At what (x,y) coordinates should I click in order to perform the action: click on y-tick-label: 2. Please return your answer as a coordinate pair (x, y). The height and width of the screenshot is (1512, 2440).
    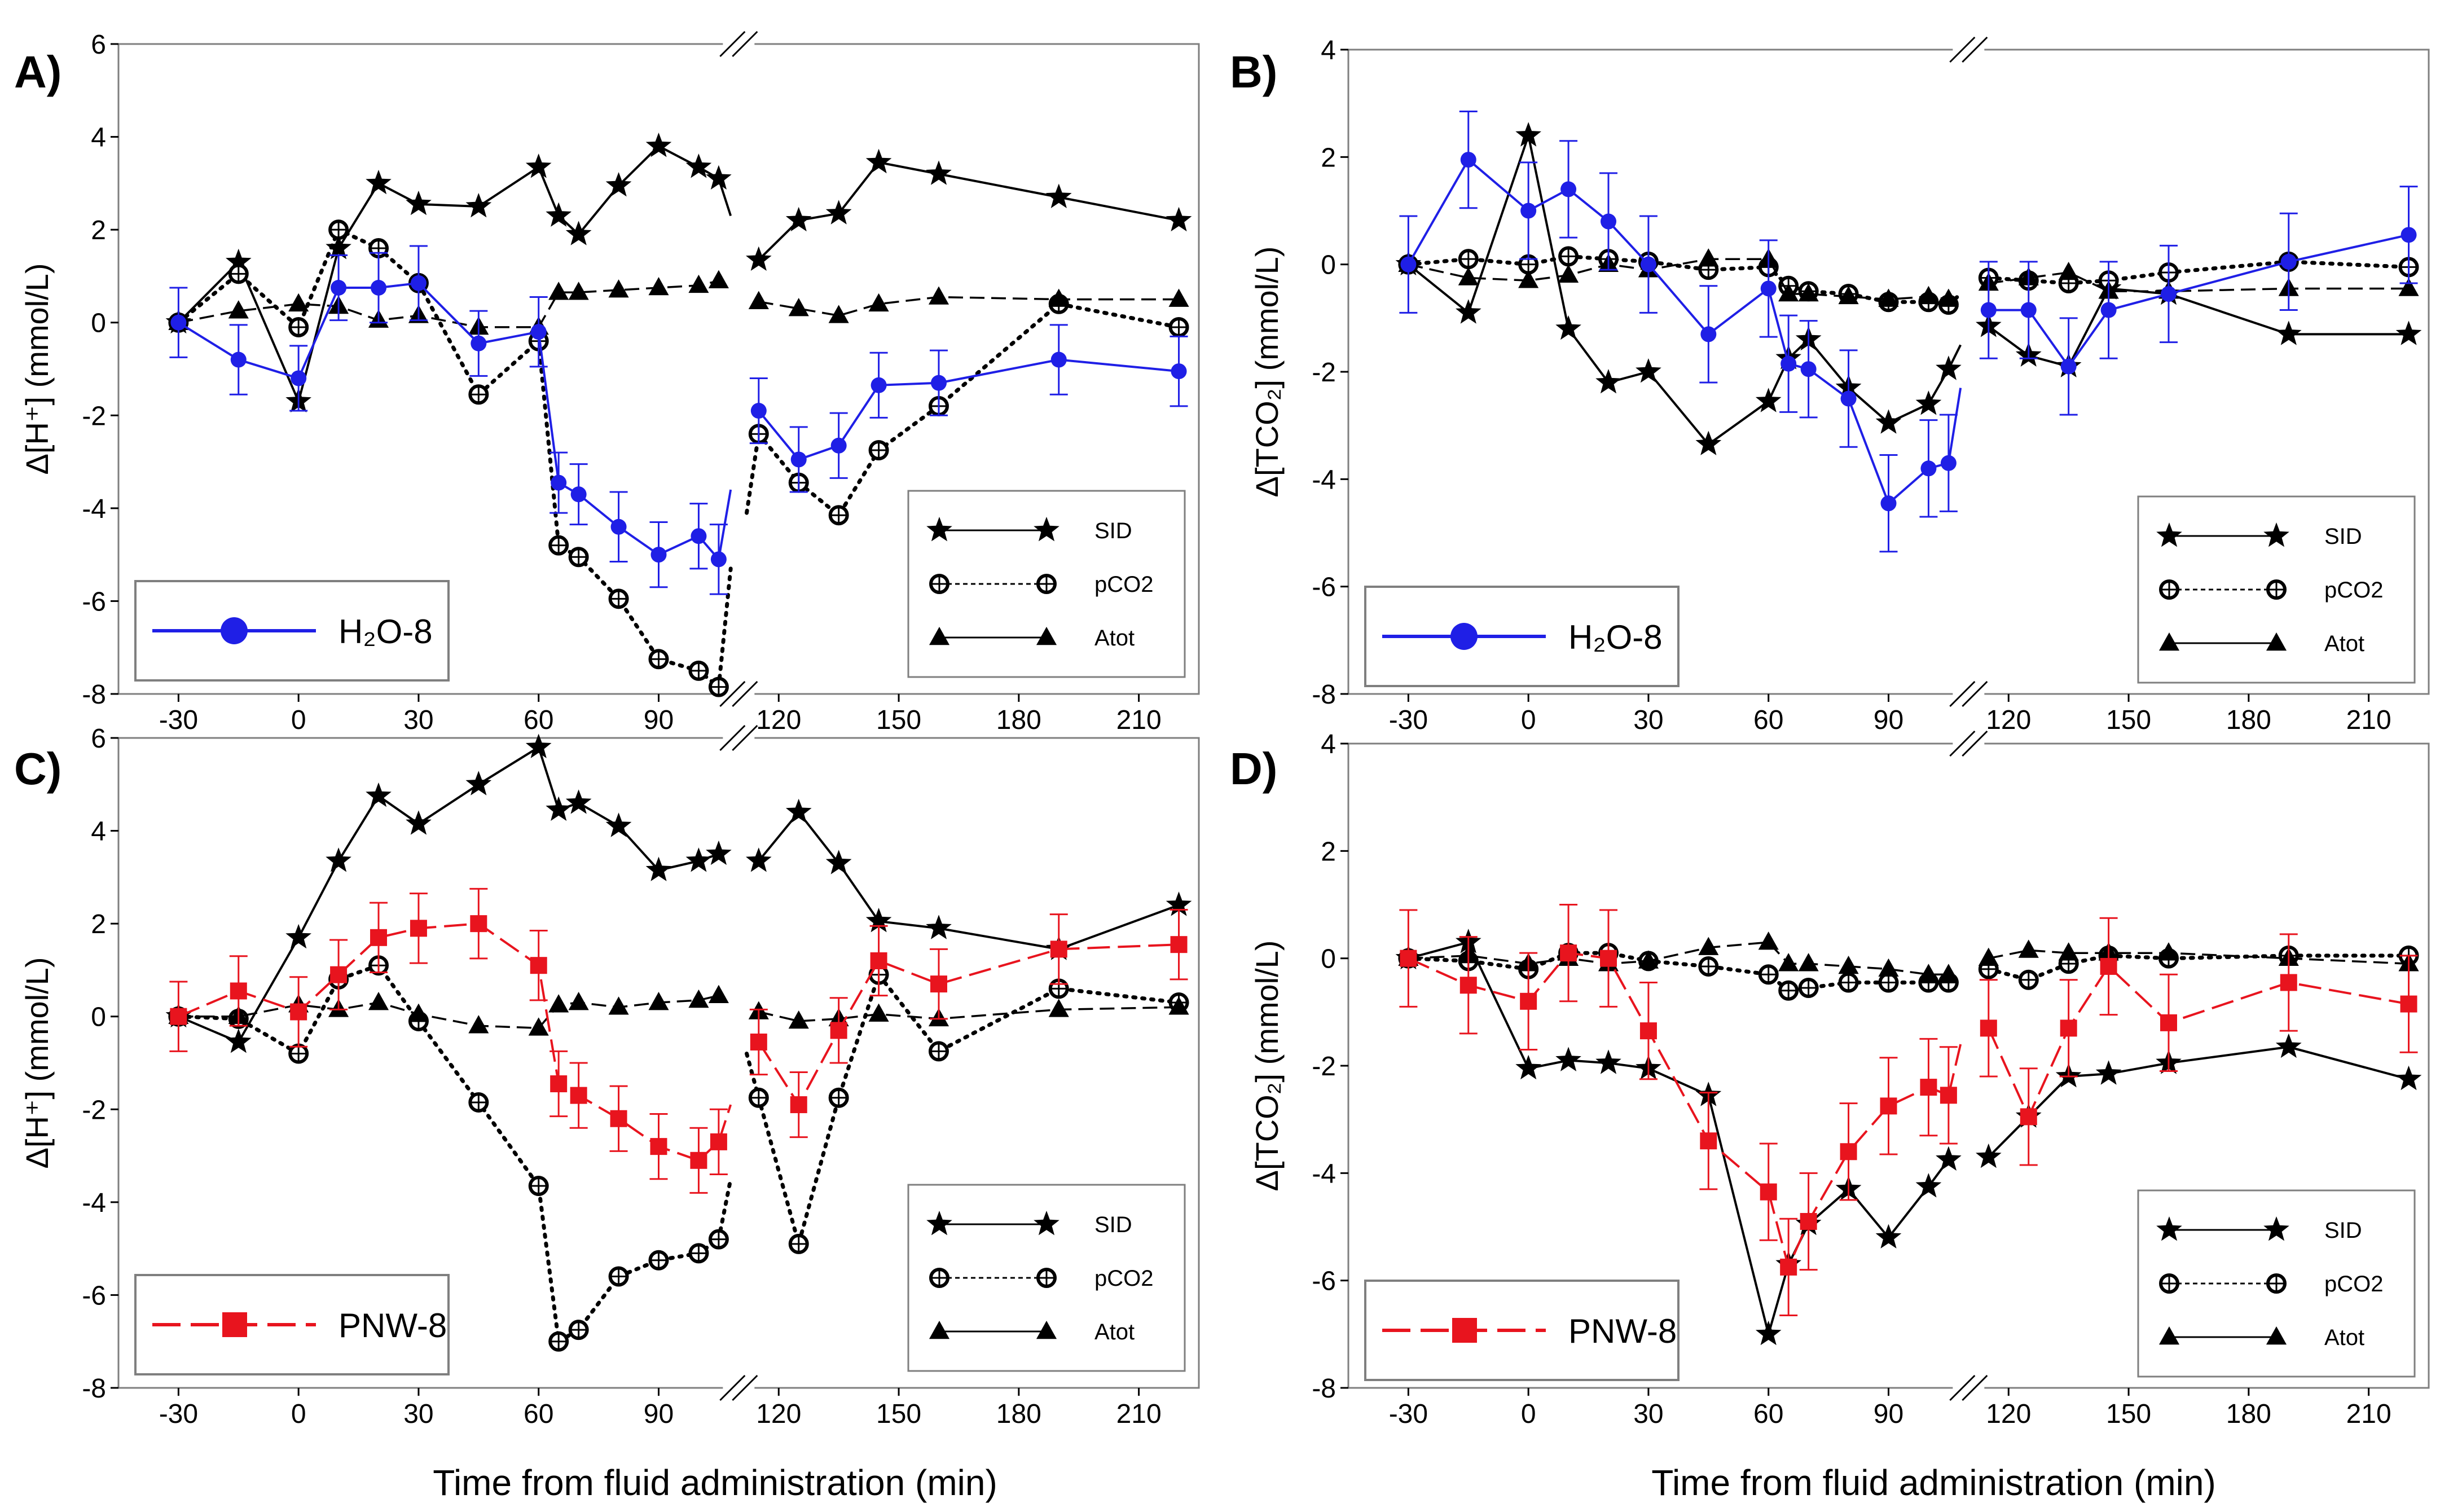
    Looking at the image, I should click on (1328, 158).